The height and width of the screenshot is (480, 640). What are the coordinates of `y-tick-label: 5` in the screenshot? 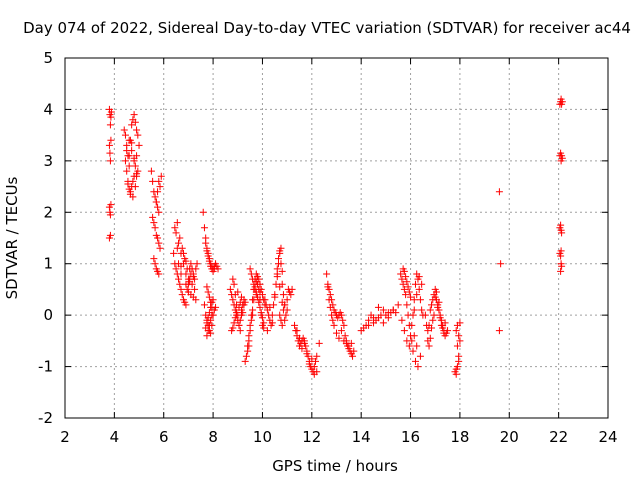 It's located at (48, 58).